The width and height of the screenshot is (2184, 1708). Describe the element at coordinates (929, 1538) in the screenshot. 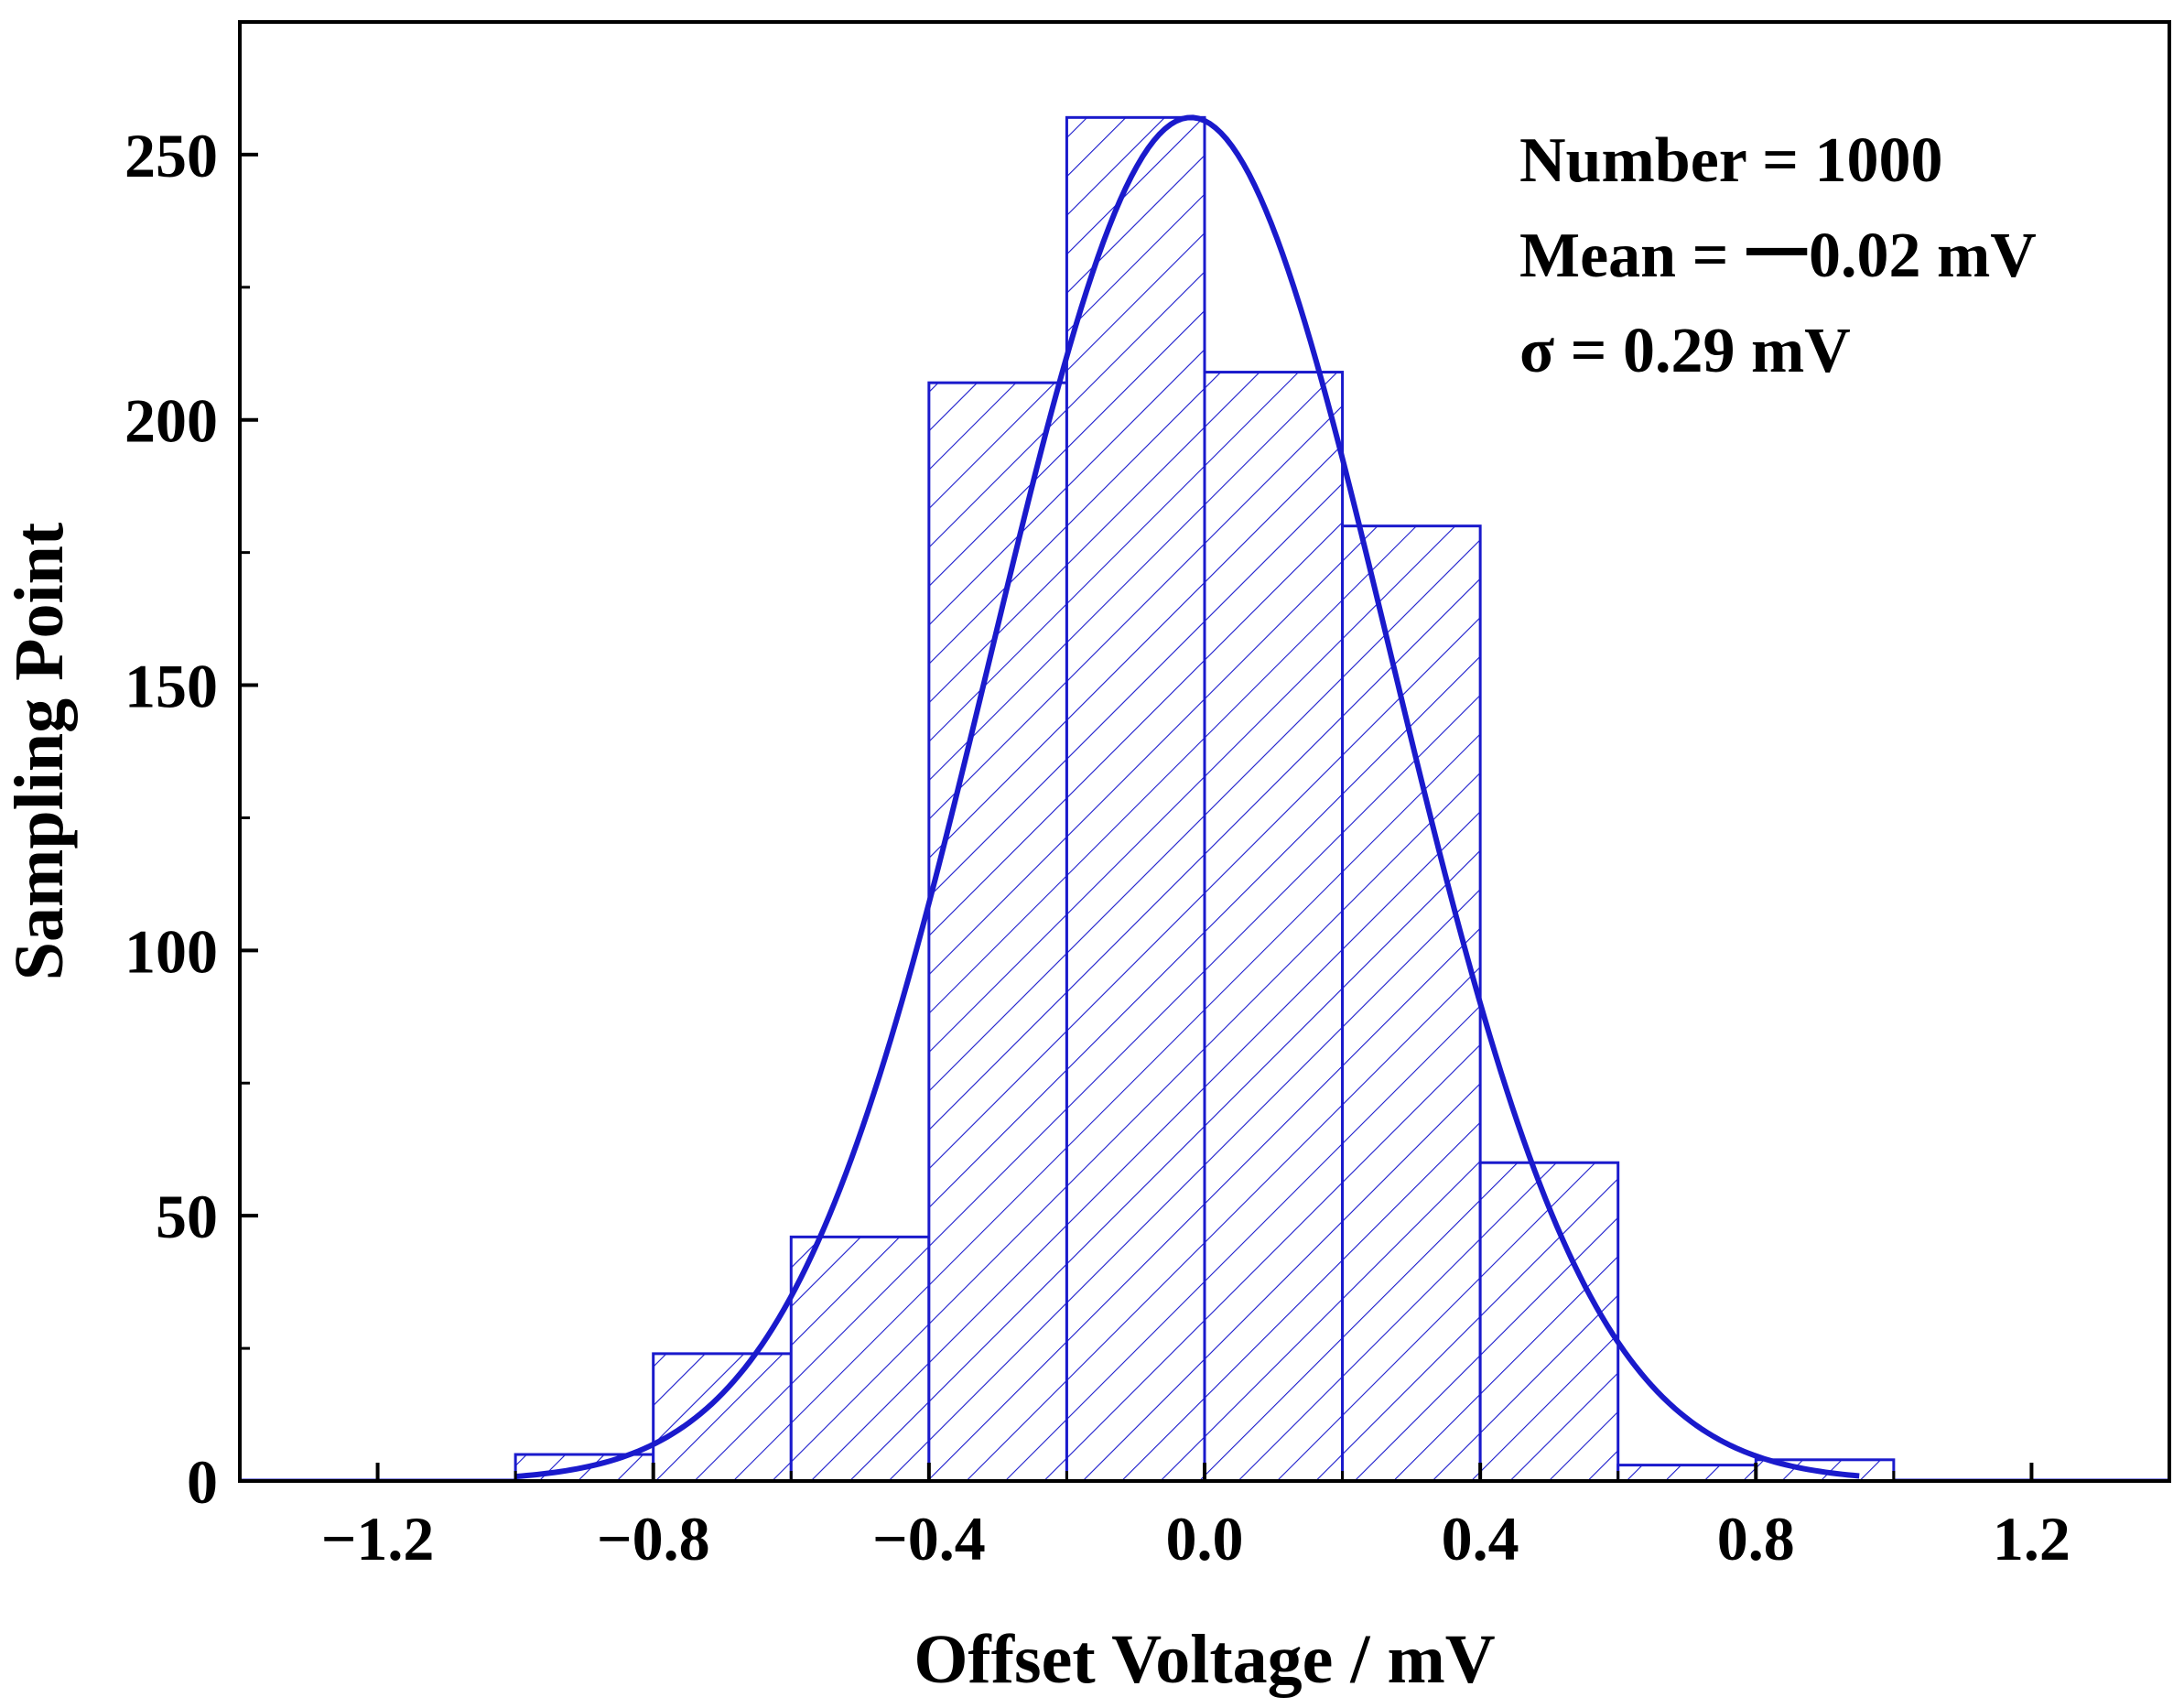

I see `x-tick-label: −0.4` at that location.